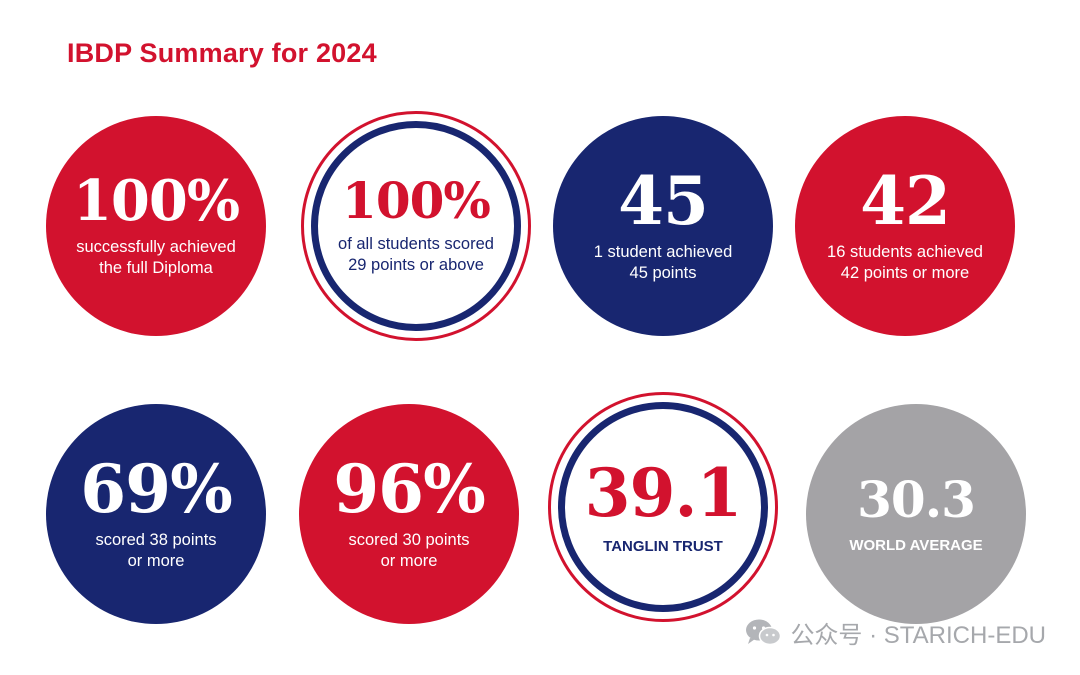  What do you see at coordinates (905, 201) in the screenshot?
I see `stat-value: 42` at bounding box center [905, 201].